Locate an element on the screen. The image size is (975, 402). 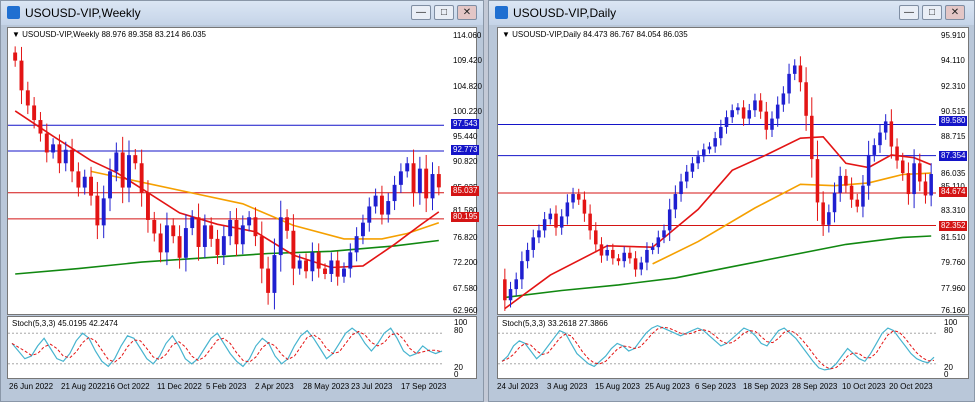
y-tick: 79.760 is located at coordinates (953, 262).